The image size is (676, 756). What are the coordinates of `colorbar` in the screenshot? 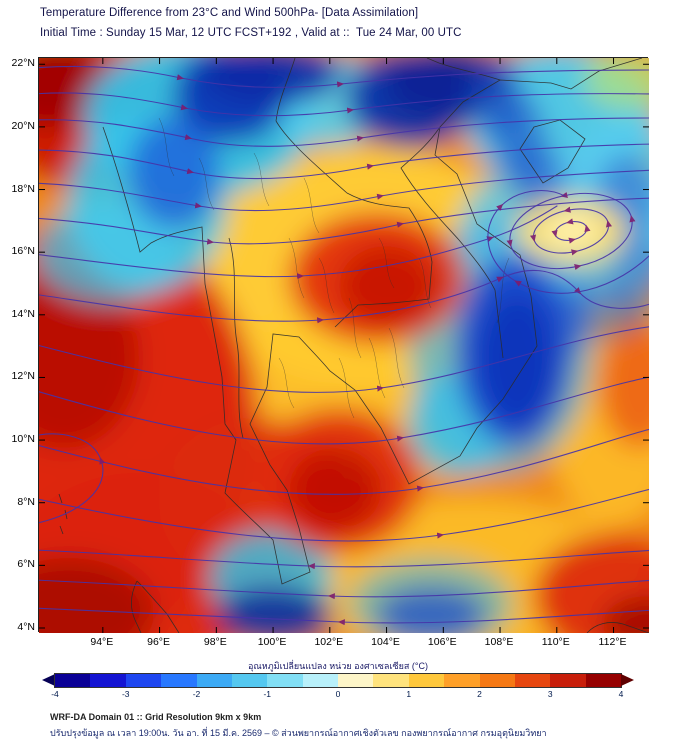 It's located at (338, 680).